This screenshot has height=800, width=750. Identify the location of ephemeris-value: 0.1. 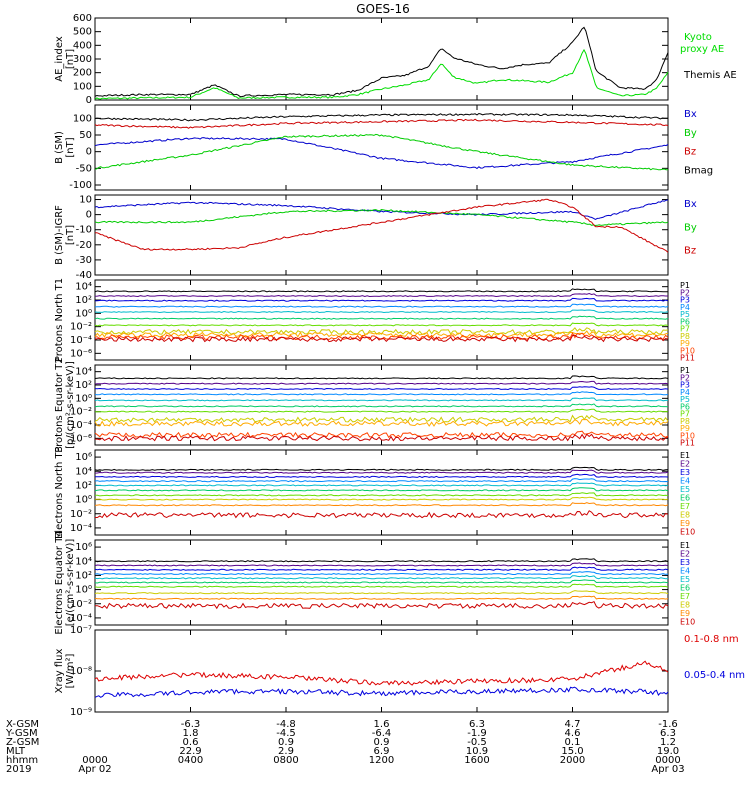
(573, 742).